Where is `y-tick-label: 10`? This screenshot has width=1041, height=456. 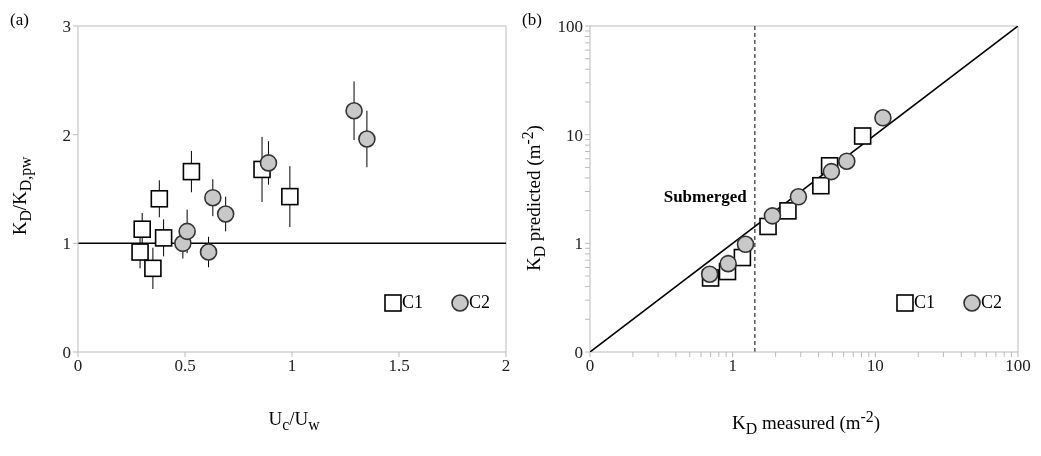
y-tick-label: 10 is located at coordinates (574, 135).